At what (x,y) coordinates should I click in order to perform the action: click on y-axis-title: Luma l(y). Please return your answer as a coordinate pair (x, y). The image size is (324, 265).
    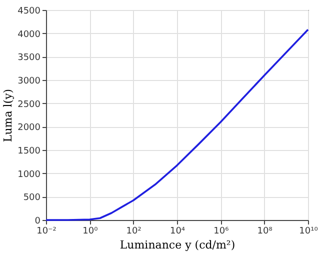
    Looking at the image, I should click on (8, 115).